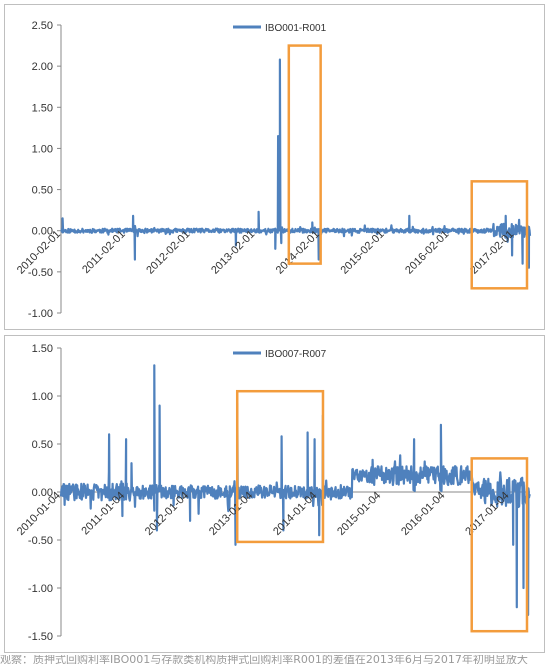 This screenshot has width=550, height=664. What do you see at coordinates (42, 67) in the screenshot?
I see `y-tick-label: 2.00` at bounding box center [42, 67].